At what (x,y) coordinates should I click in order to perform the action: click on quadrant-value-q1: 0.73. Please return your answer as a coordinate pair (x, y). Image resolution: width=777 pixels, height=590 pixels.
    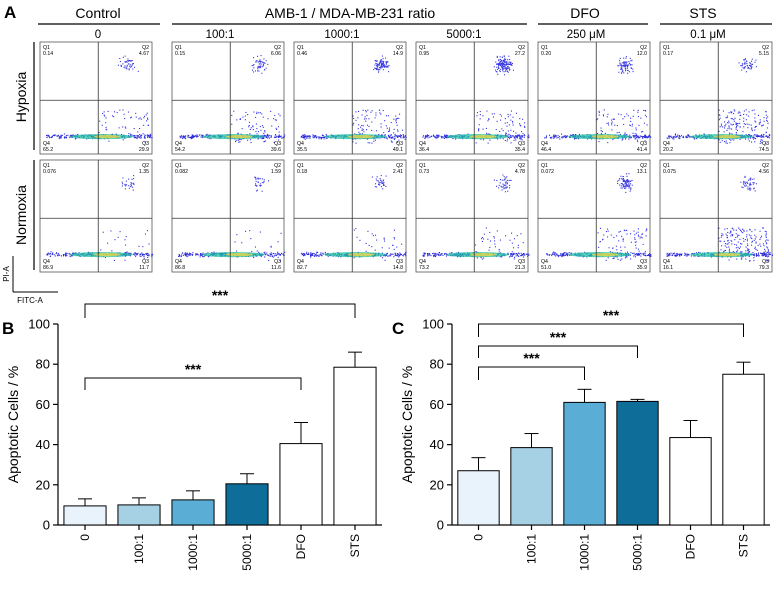
    Looking at the image, I should click on (424, 172).